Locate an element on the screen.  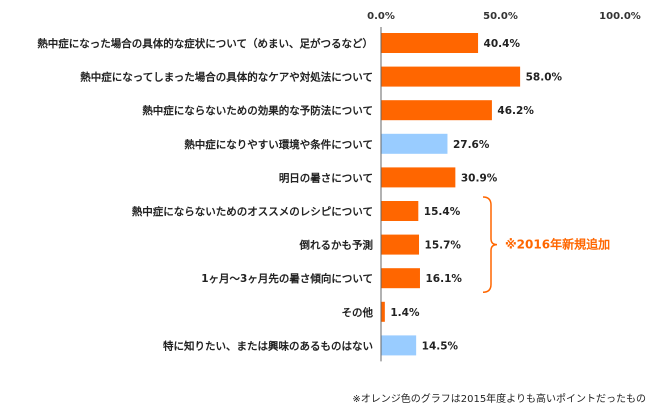
x-tick-label: 100.0% is located at coordinates (620, 16).